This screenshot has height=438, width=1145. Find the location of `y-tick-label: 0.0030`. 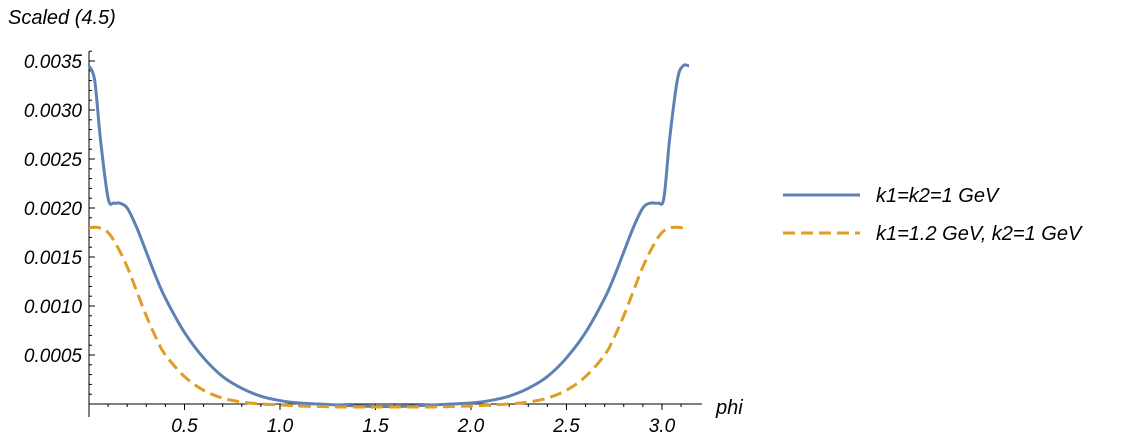

y-tick-label: 0.0030 is located at coordinates (53, 111).